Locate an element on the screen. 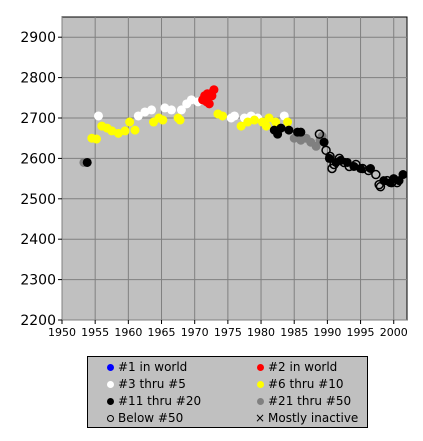  x-tick-label: 1950 is located at coordinates (62, 332).